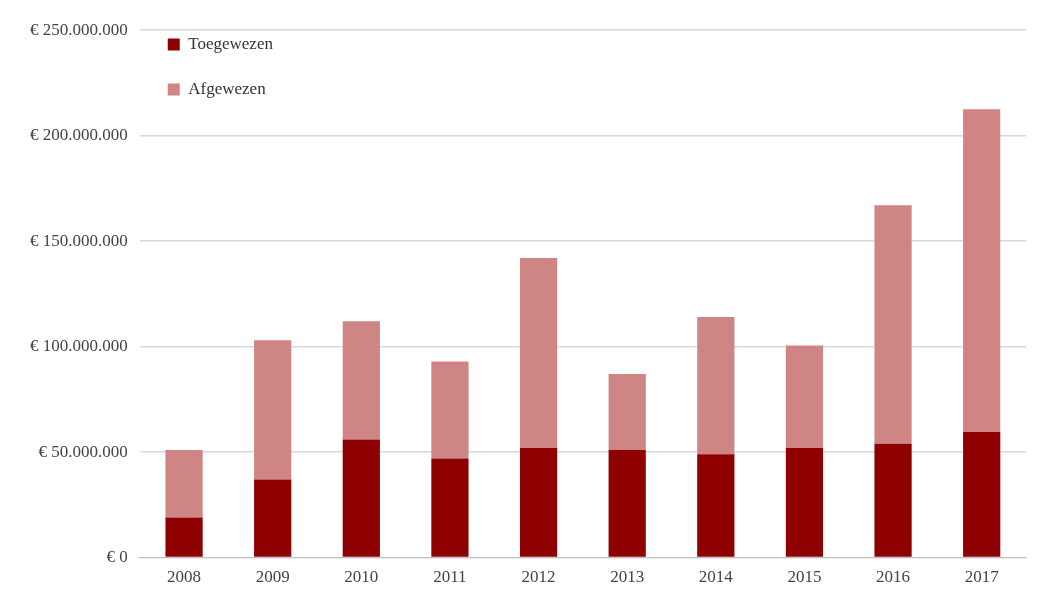 The image size is (1054, 616). Describe the element at coordinates (79, 346) in the screenshot. I see `y-tick-label: € 100.000.000` at that location.